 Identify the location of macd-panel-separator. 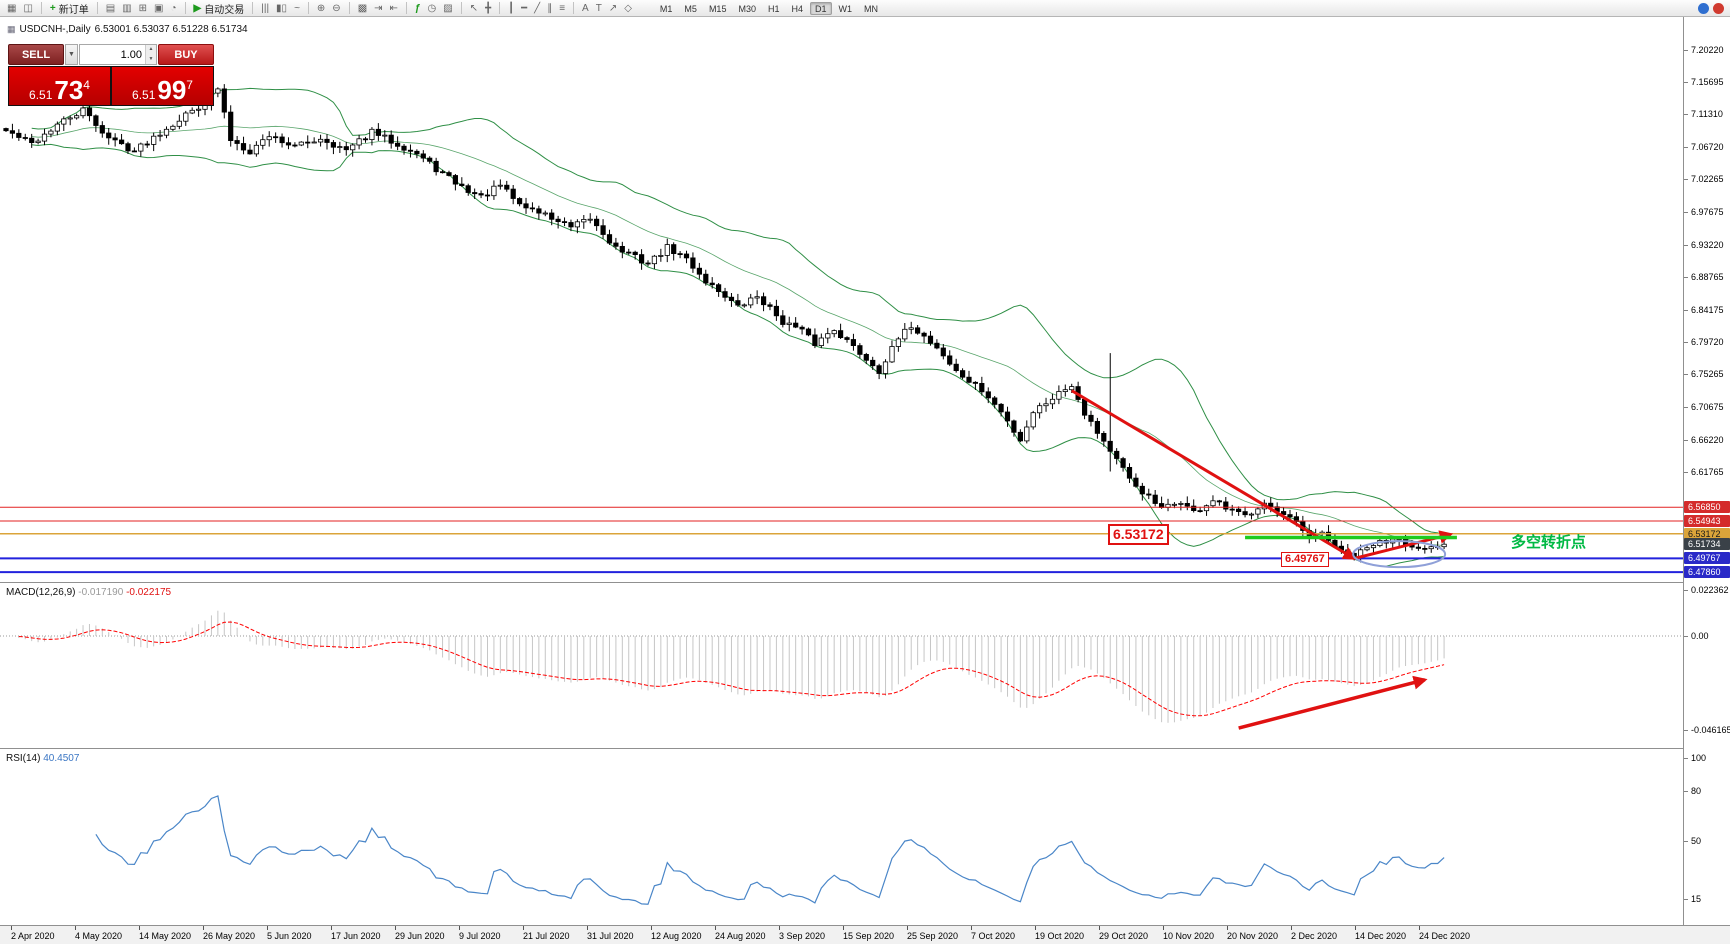
(865, 582).